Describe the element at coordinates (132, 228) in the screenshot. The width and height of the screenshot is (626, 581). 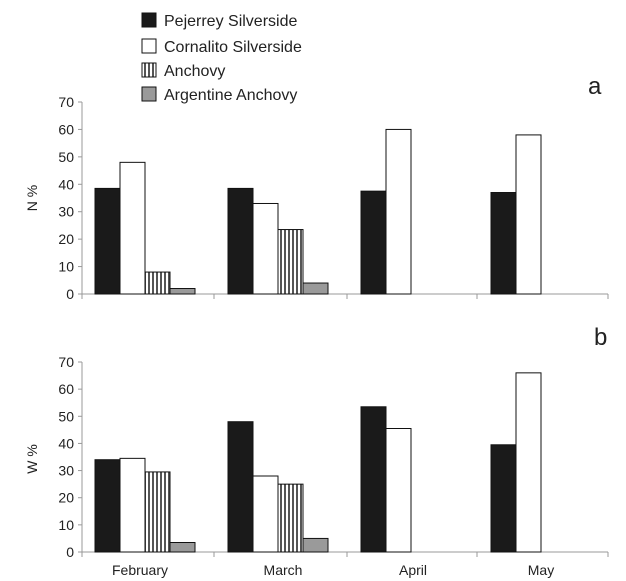
I see `bar-a-cornalito-february` at that location.